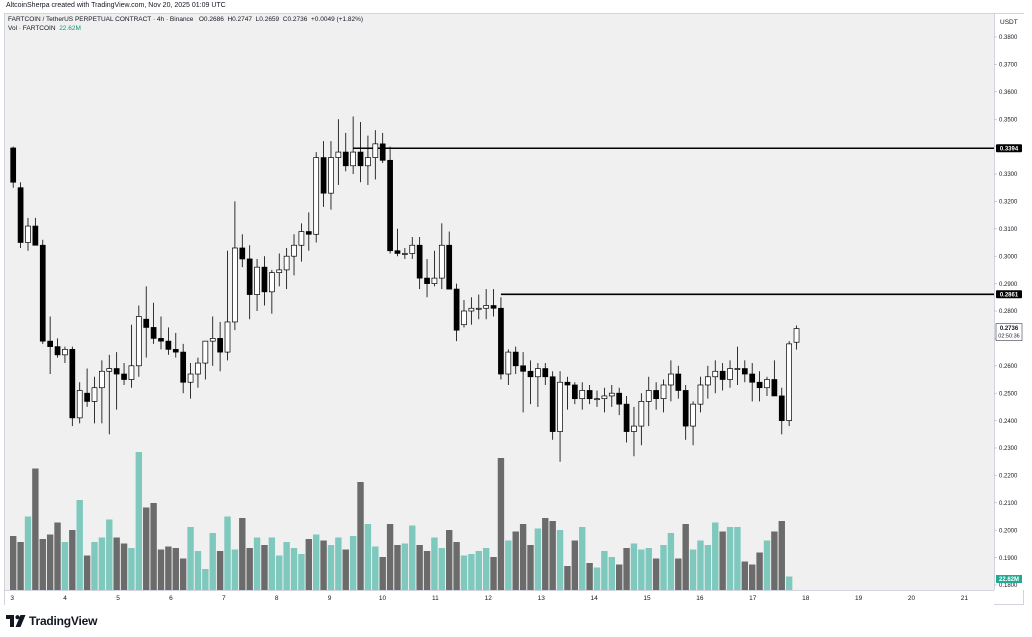 The height and width of the screenshot is (637, 1032). Describe the element at coordinates (32, 28) in the screenshot. I see `volume-legend-label: Vol · FARTCOIN` at that location.